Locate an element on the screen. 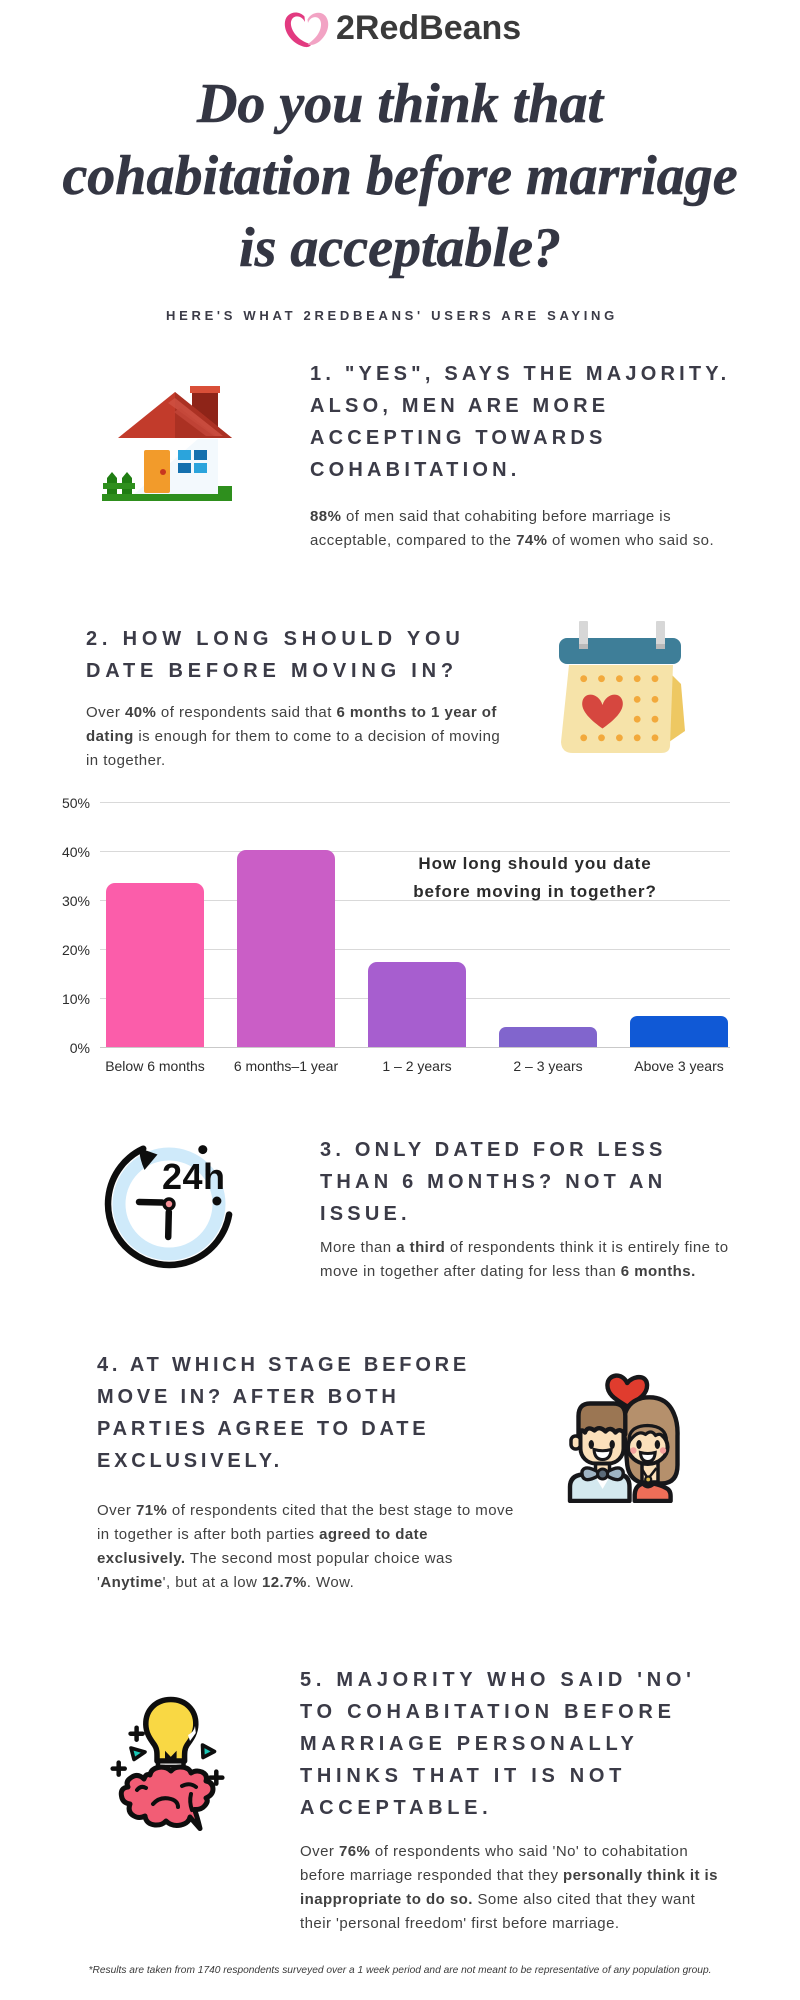 Image resolution: width=800 pixels, height=2000 pixels. svg-text: 24h is located at coordinates (194, 1176).